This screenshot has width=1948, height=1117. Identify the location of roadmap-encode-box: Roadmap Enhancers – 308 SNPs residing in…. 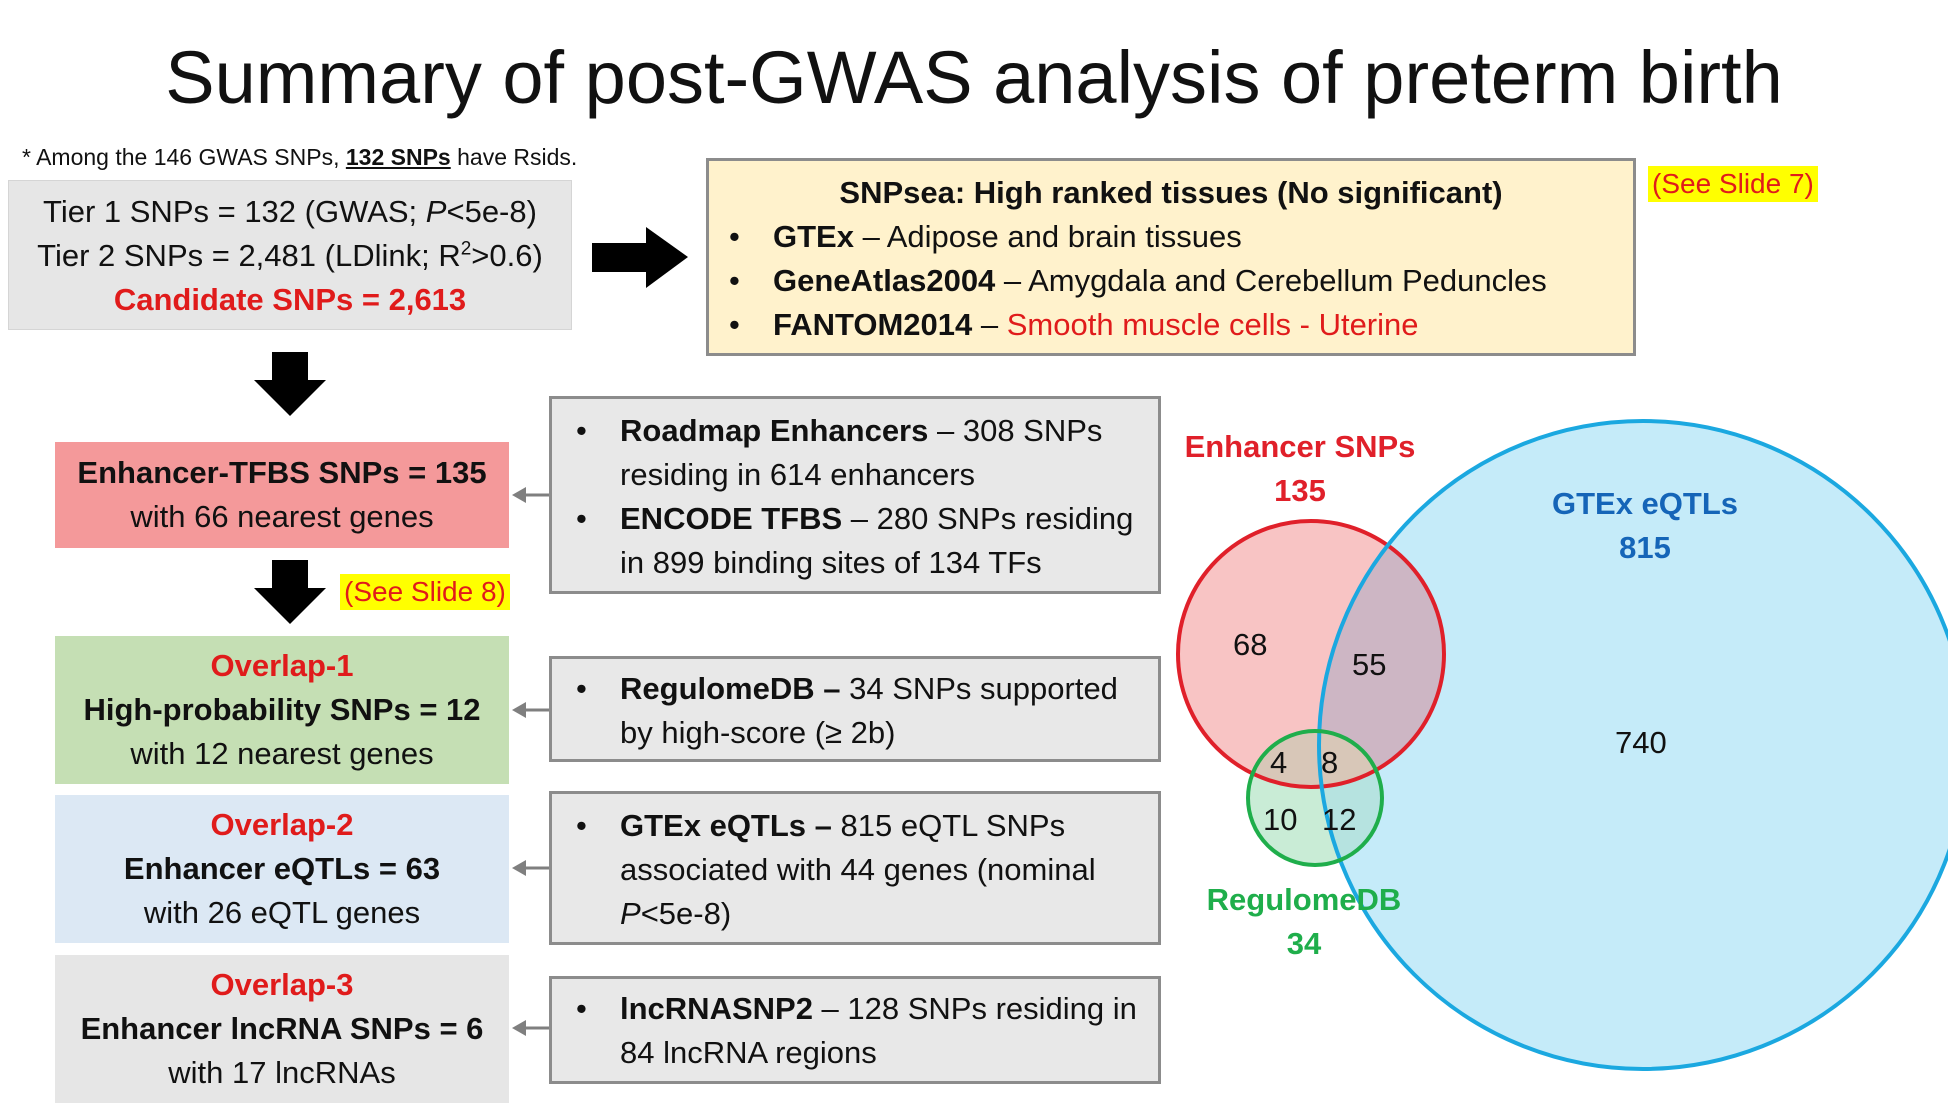
(855, 495).